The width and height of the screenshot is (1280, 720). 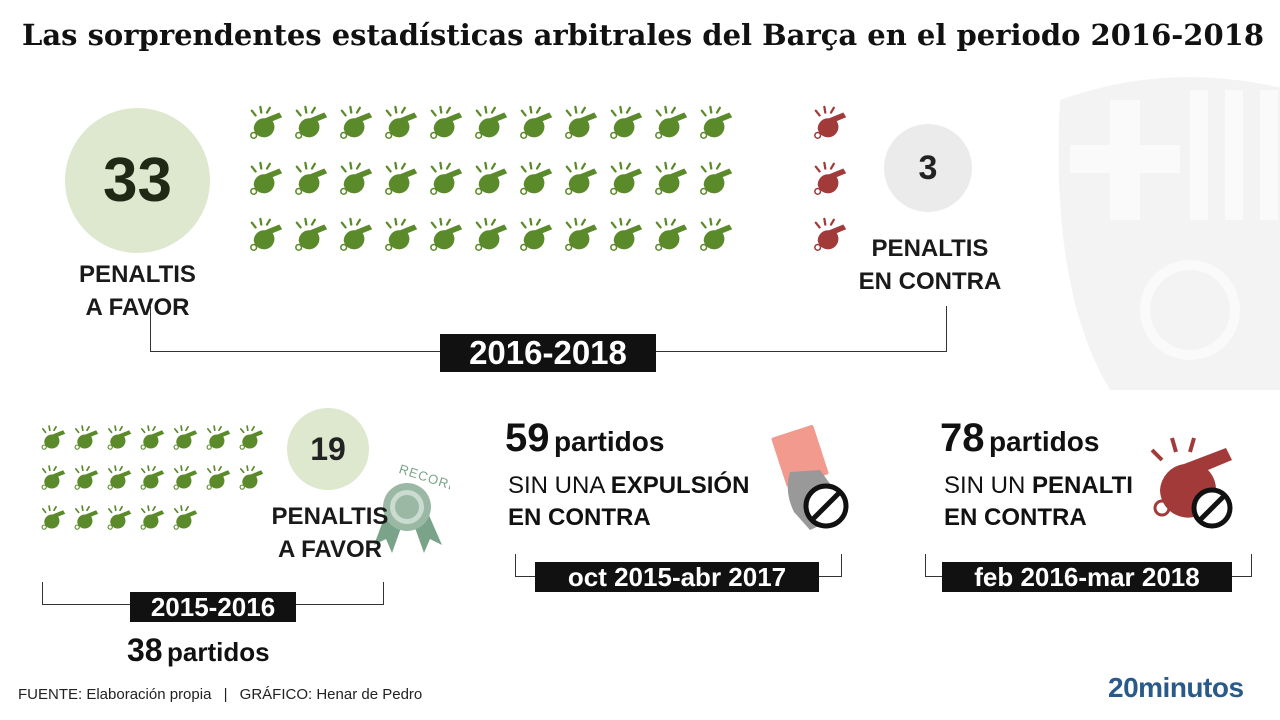 What do you see at coordinates (834, 188) in the screenshot?
I see `contra-whistle-grid` at bounding box center [834, 188].